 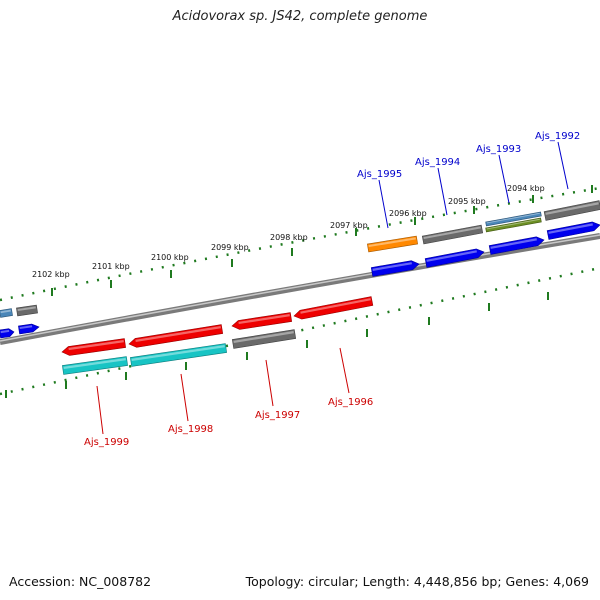 I want to click on gene-label-ajs-1992: Ajs_1992, so click(x=557, y=136).